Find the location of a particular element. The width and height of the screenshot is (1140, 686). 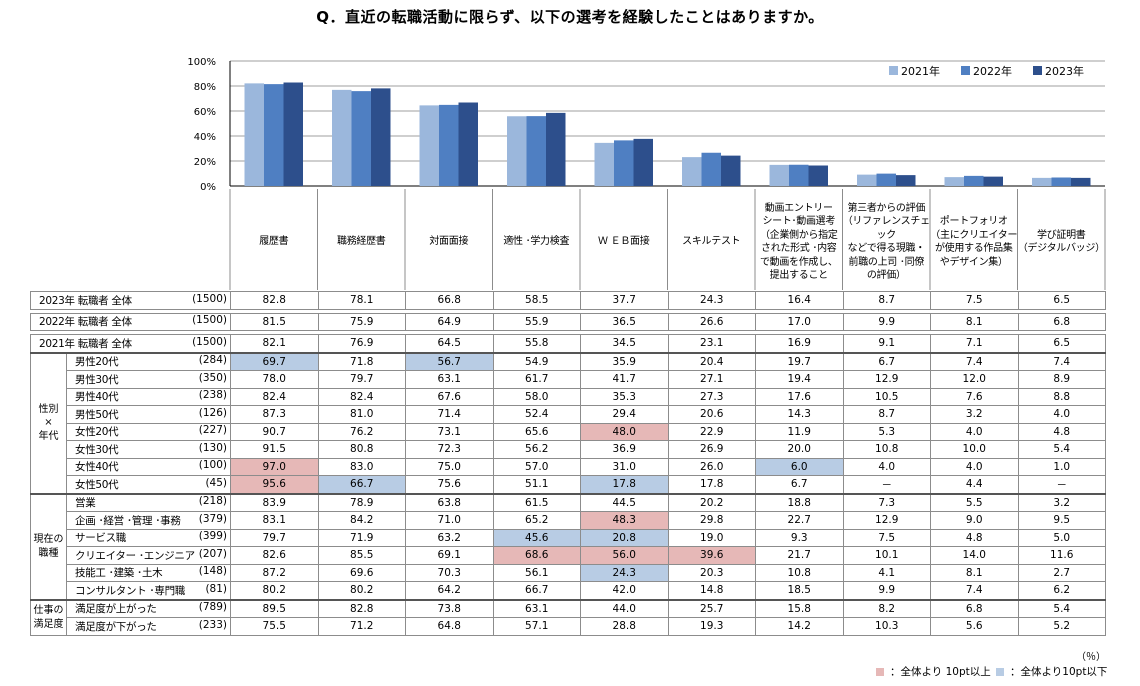

value-cell: 8.8 is located at coordinates (1061, 396).